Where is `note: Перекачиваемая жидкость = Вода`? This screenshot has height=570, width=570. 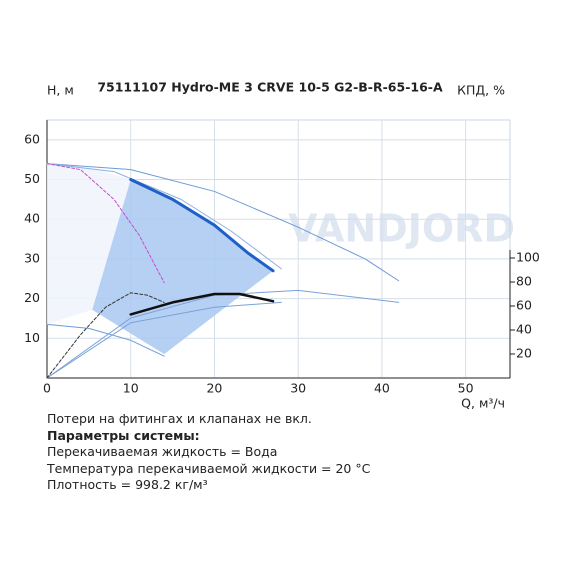
note: Перекачиваемая жидкость = Вода is located at coordinates (162, 451).